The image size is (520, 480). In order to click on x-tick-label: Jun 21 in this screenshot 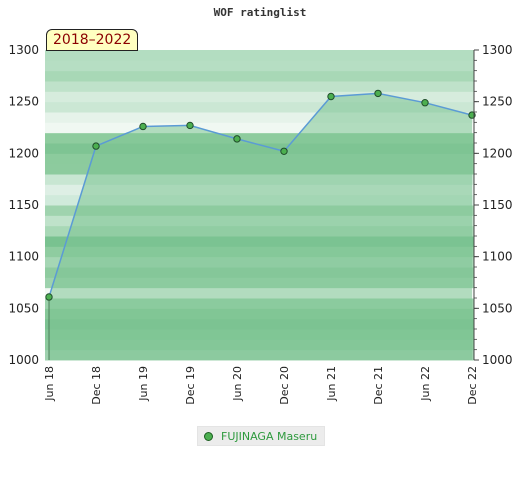, I will do `click(331, 384)`.